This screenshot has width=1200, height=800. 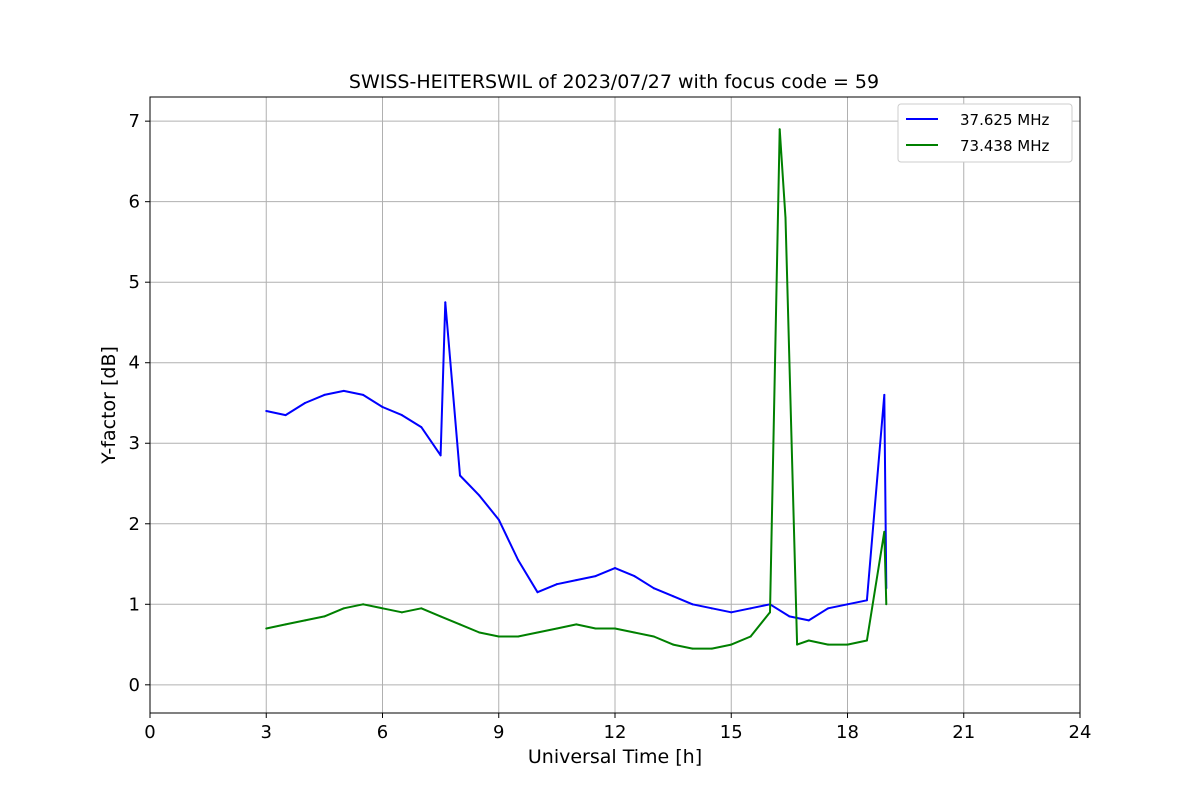 I want to click on x-tick-label: 18, so click(x=847, y=732).